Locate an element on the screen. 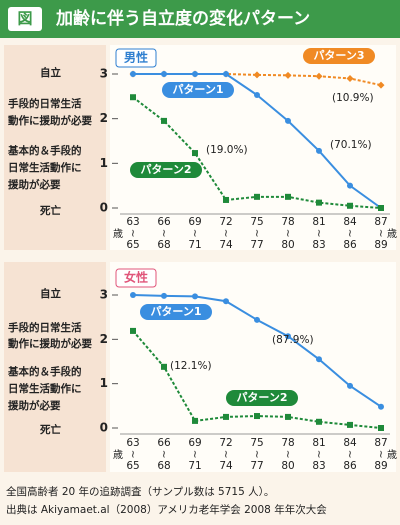 This screenshot has height=525, width=400. series-label: パターン1 is located at coordinates (175, 311).